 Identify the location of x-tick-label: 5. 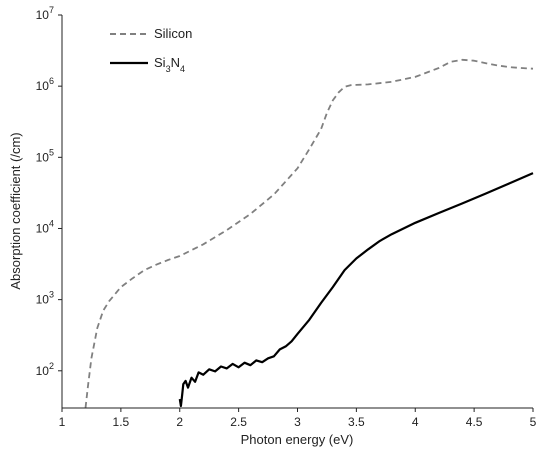
(533, 422).